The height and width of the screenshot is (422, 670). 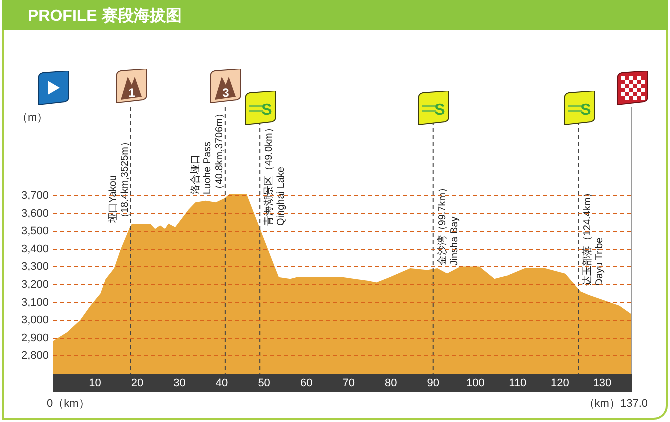 I want to click on x-tick-label: 70, so click(x=348, y=384).